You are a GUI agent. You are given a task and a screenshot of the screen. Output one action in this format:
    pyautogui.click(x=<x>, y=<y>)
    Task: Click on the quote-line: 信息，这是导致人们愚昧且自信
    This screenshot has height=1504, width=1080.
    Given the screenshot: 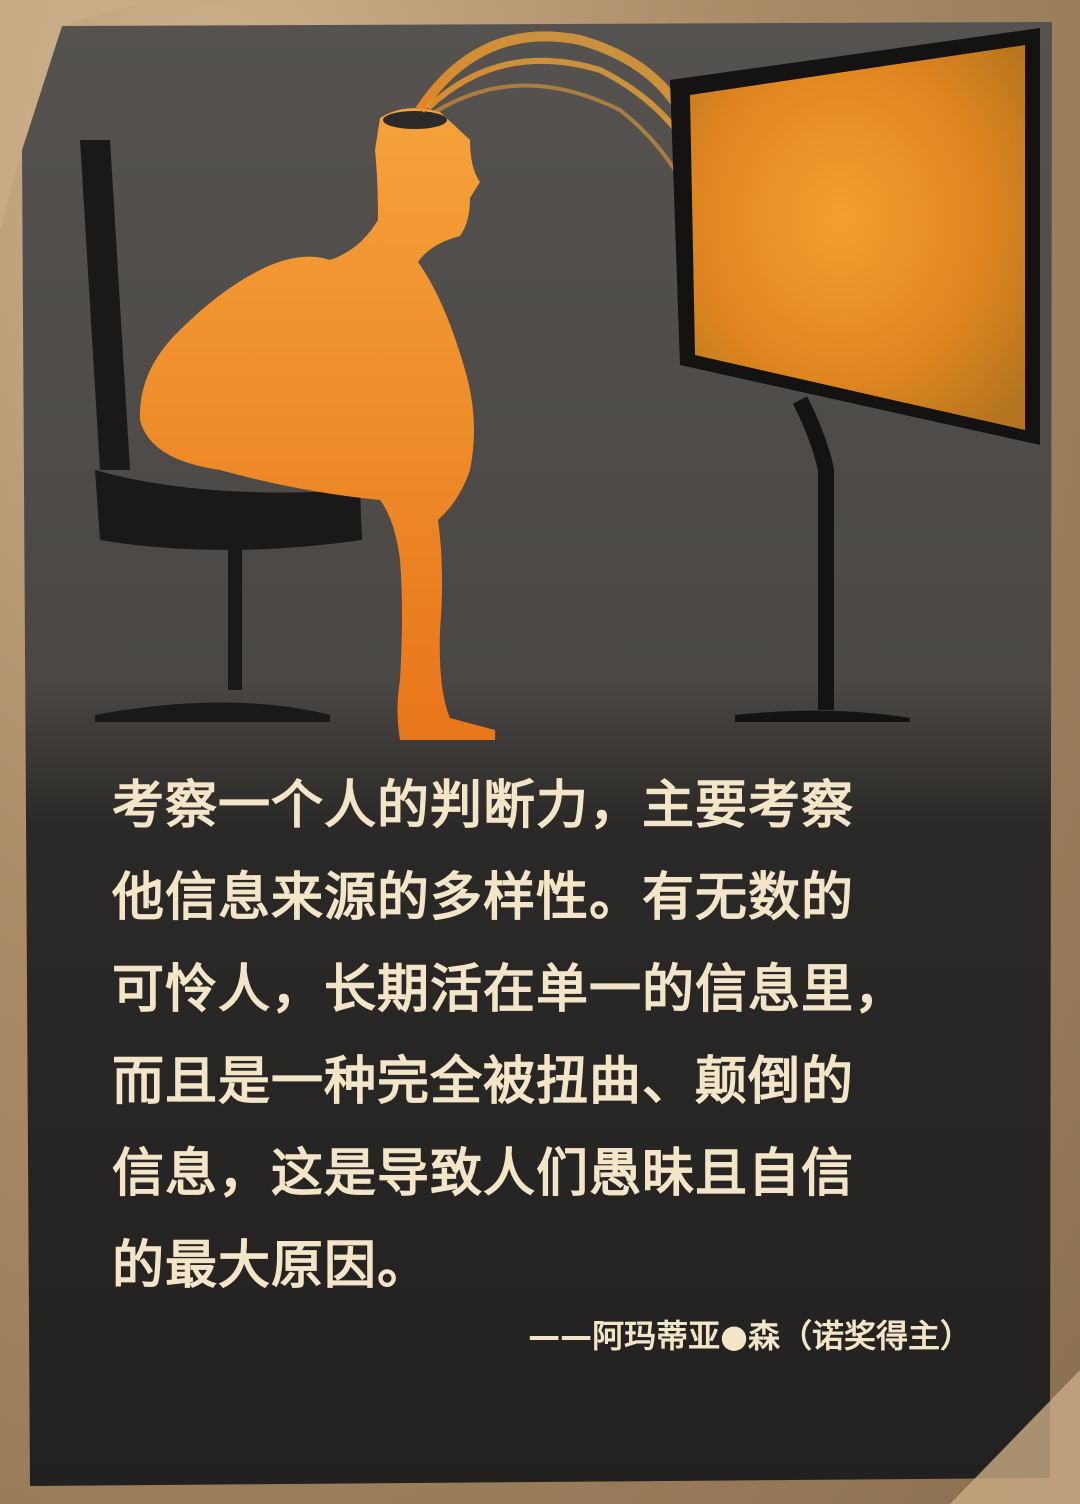 What is the action you would take?
    pyautogui.click(x=483, y=1174)
    